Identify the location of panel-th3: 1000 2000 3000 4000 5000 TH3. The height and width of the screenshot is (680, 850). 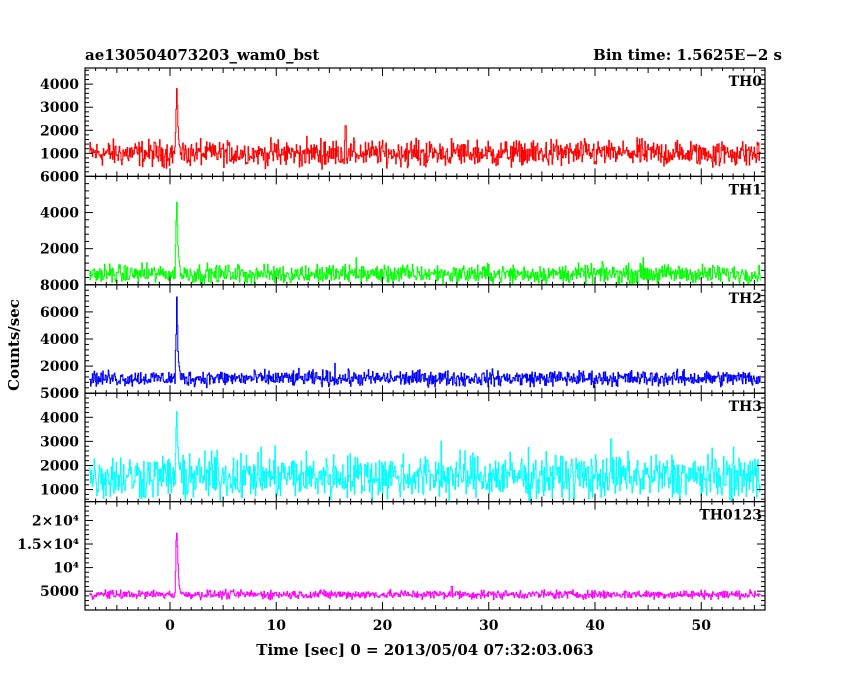
(403, 444).